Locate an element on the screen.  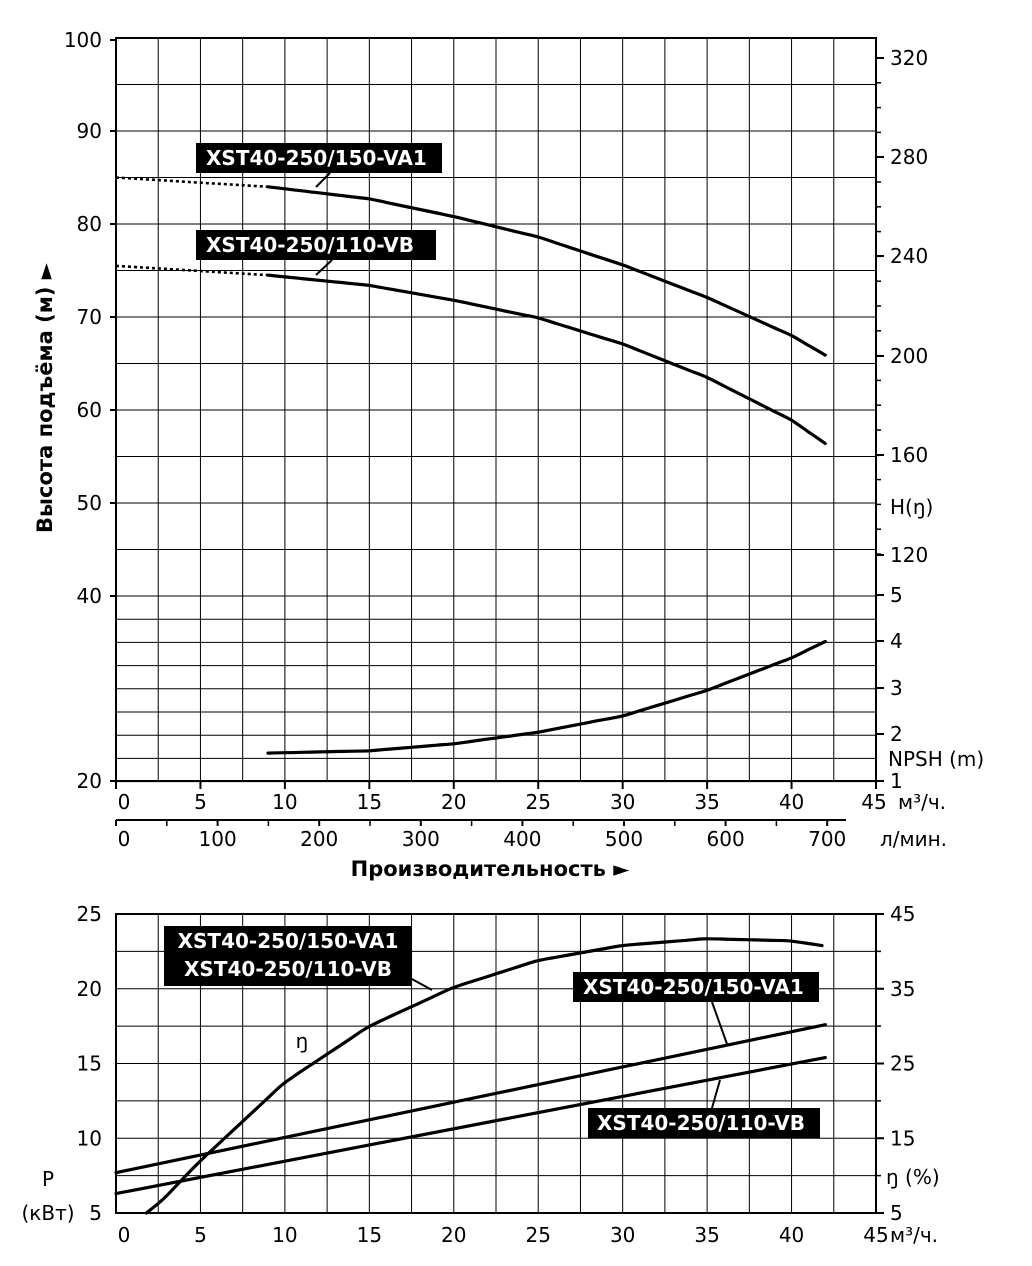
lmin-tick-label: 400 is located at coordinates (522, 839).